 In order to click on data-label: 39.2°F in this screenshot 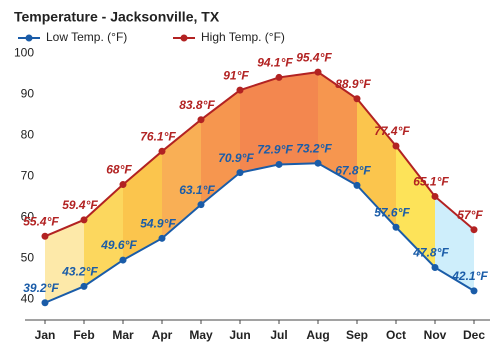, I will do `click(41, 288)`.